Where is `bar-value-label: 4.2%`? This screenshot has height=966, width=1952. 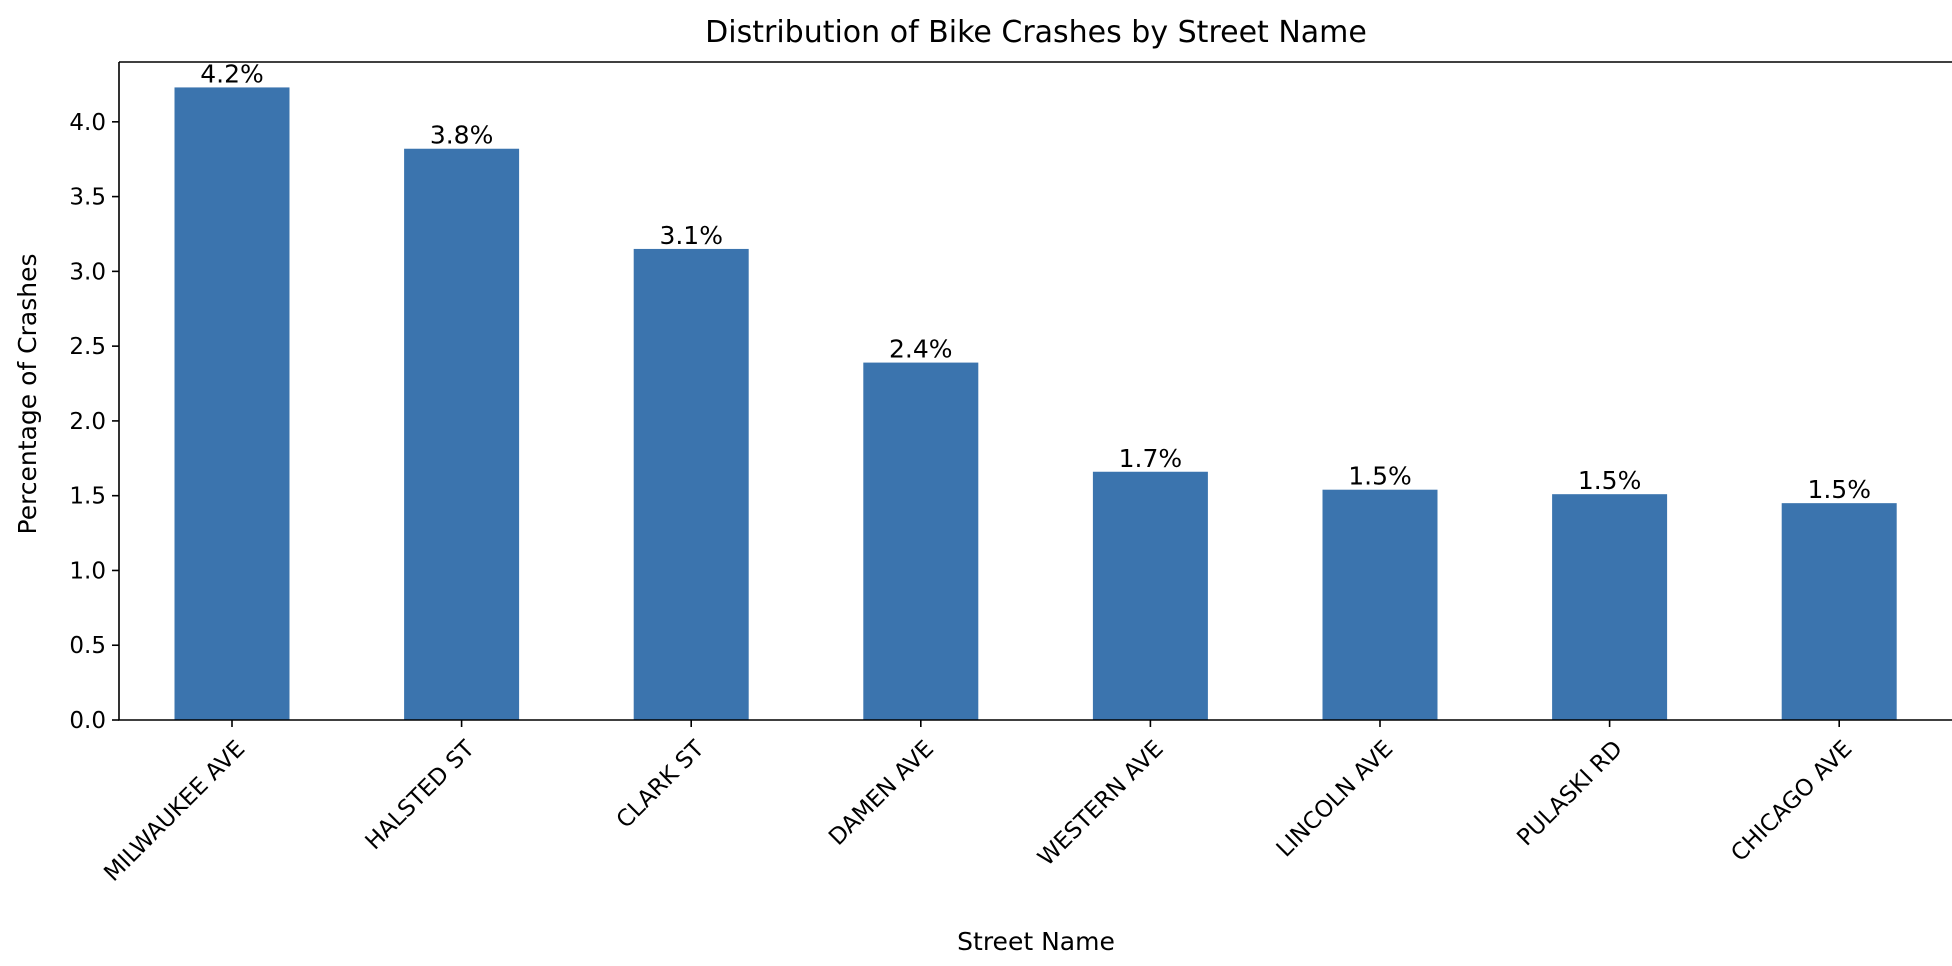
bar-value-label: 4.2% is located at coordinates (232, 73).